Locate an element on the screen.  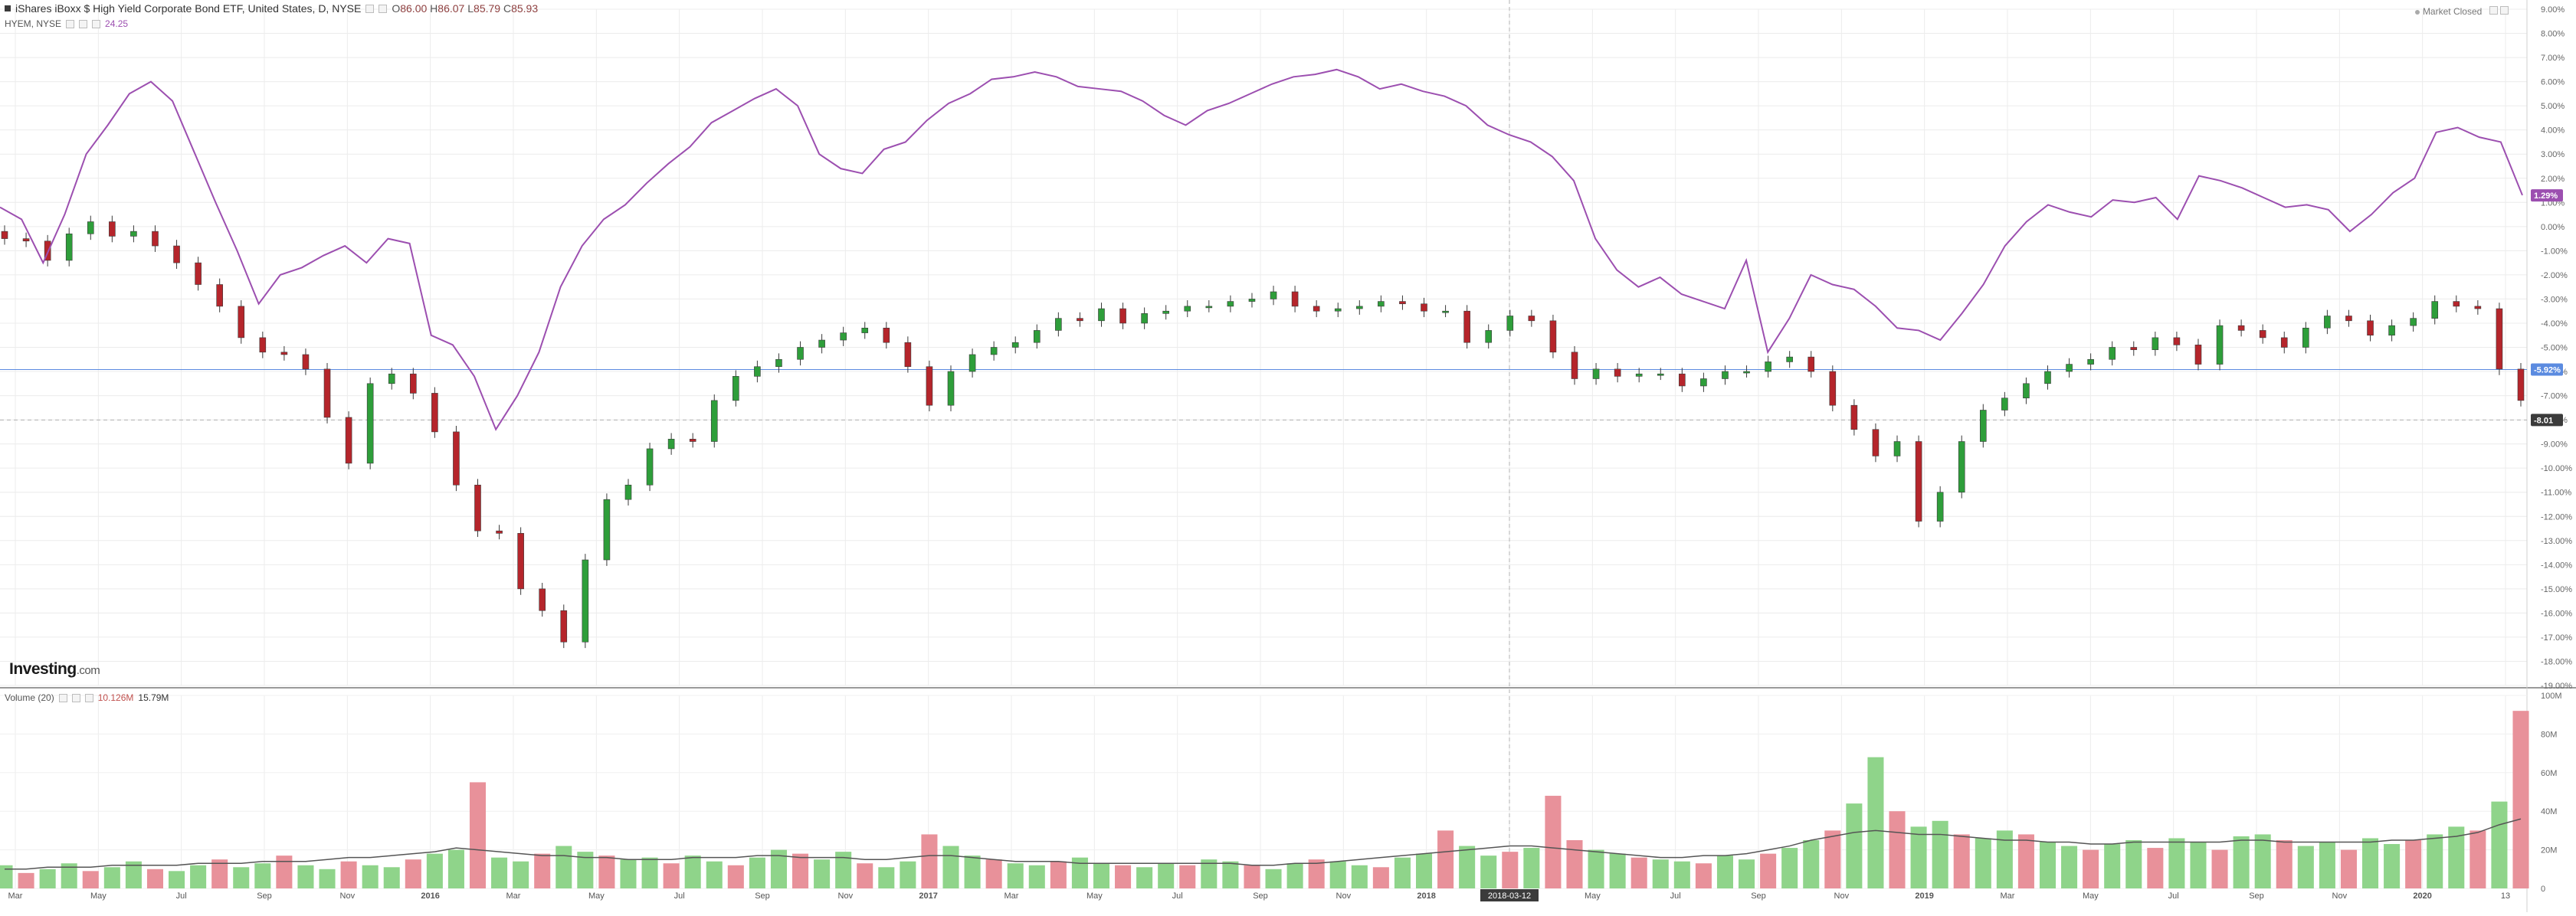
logo-brand: Investing is located at coordinates (43, 669).